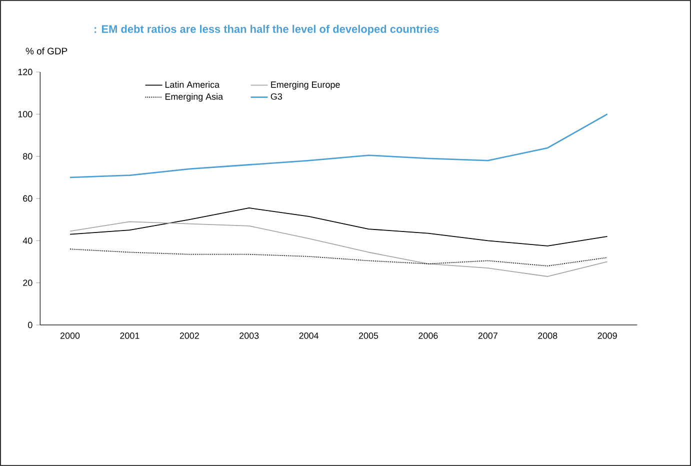  Describe the element at coordinates (25, 114) in the screenshot. I see `y-tick-label: 100` at that location.